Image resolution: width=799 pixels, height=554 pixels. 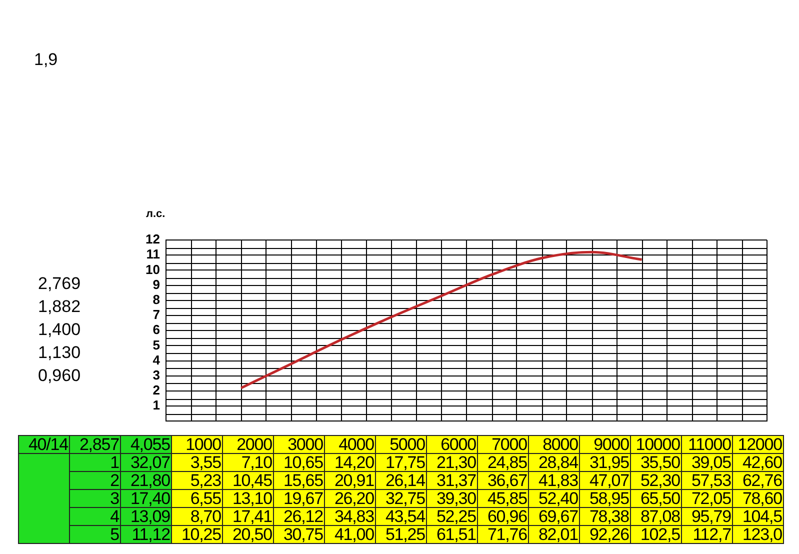 What do you see at coordinates (350, 480) in the screenshot?
I see `data-label: 20,91` at bounding box center [350, 480].